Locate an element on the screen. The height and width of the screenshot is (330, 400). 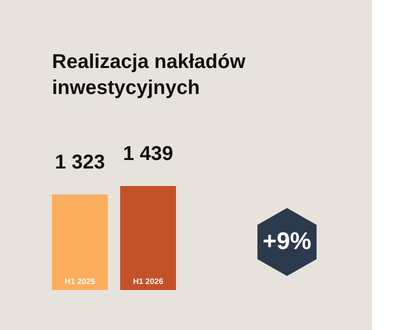
text: +9% is located at coordinates (287, 241).